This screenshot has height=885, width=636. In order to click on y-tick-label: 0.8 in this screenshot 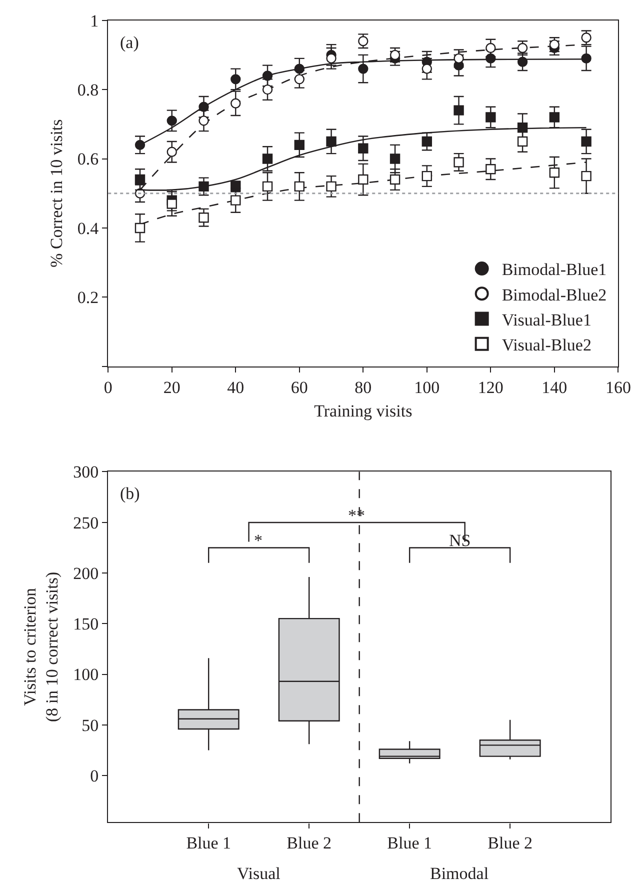, I will do `click(88, 90)`.